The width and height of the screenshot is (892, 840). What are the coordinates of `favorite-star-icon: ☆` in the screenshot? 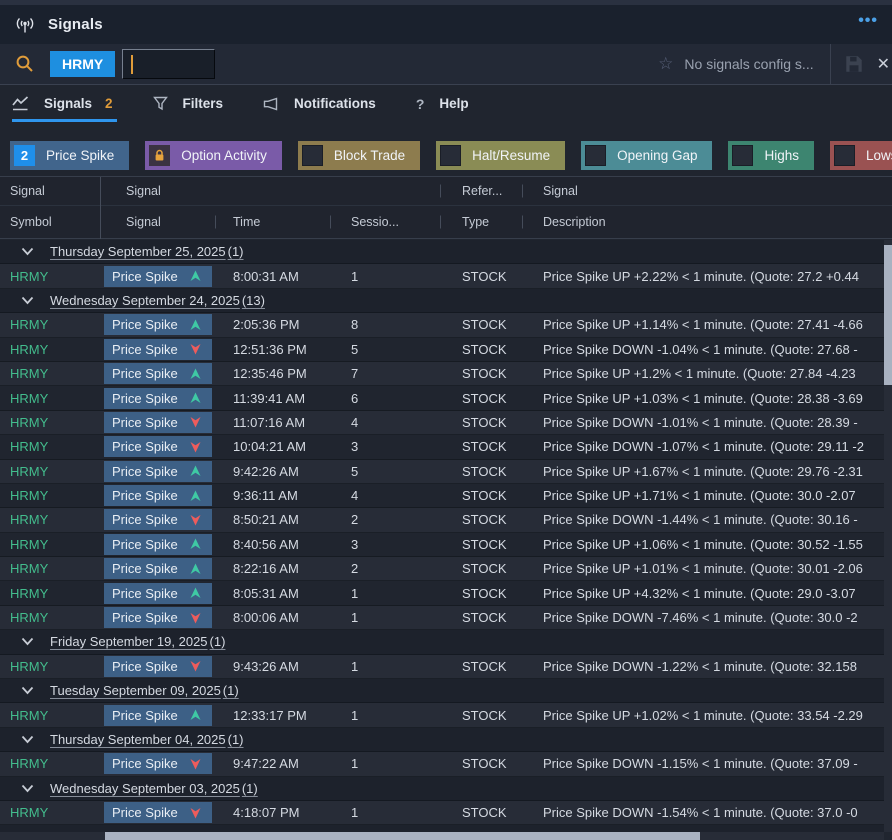 It's located at (666, 63).